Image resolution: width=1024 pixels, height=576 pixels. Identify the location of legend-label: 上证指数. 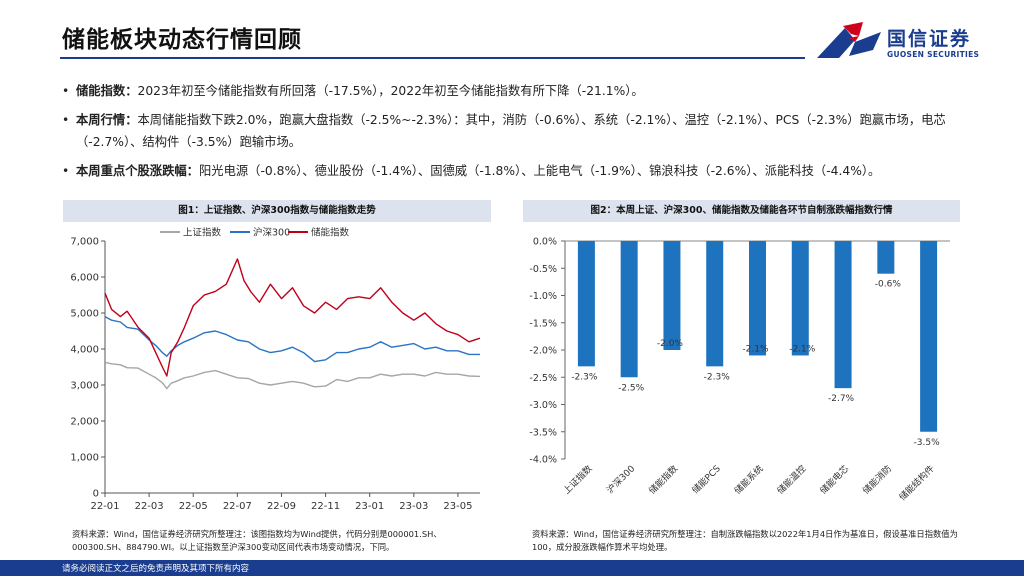
(202, 233).